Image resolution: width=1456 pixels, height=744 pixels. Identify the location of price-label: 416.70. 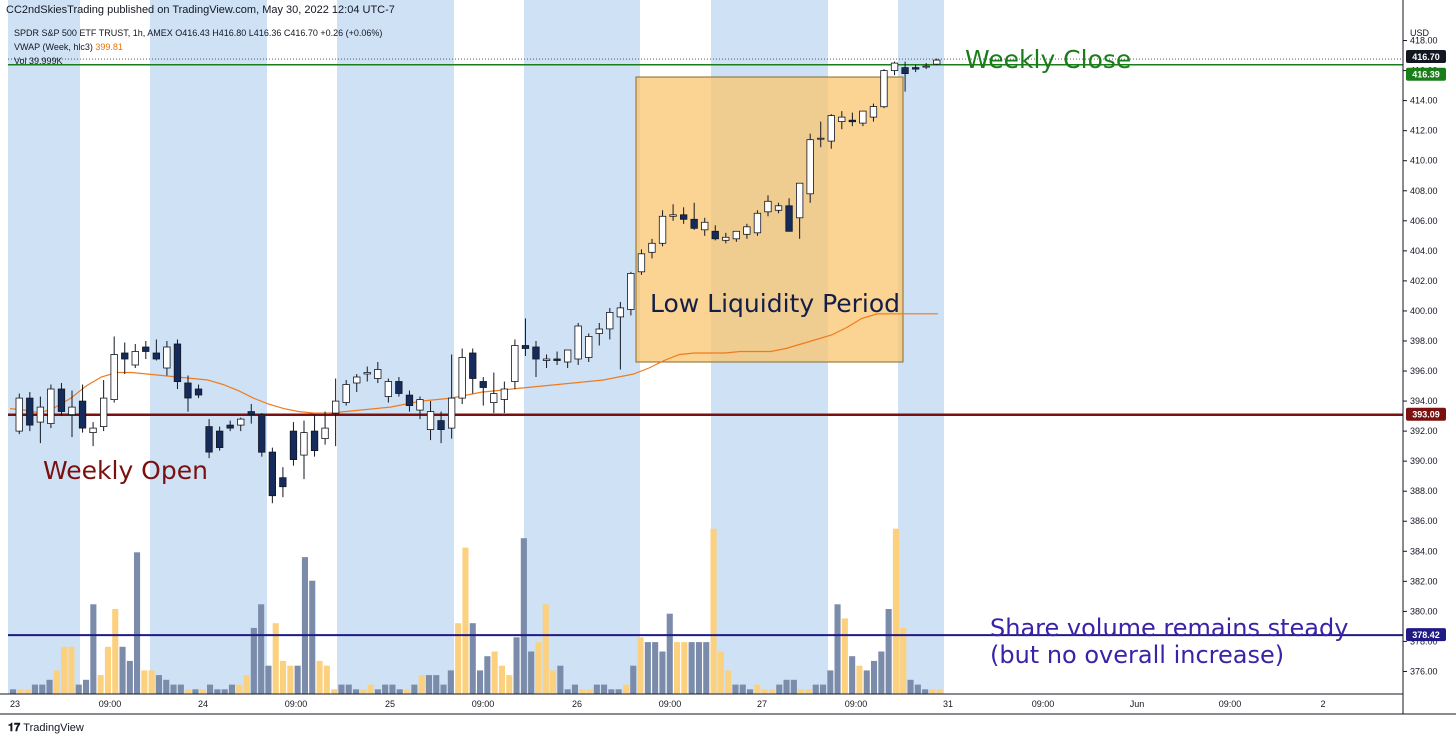
(1426, 57).